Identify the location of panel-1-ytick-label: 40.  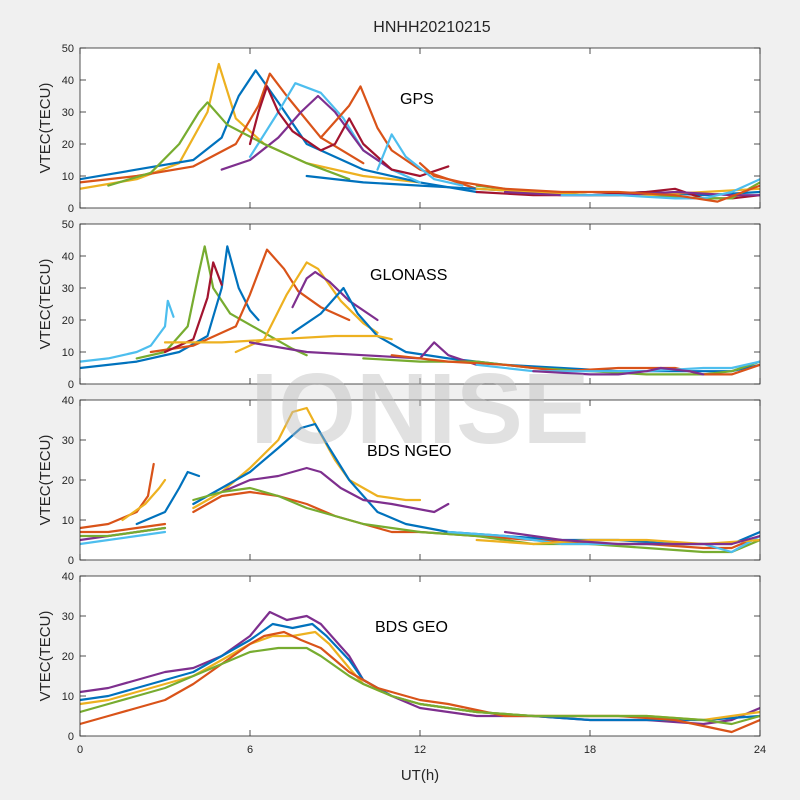
(68, 81).